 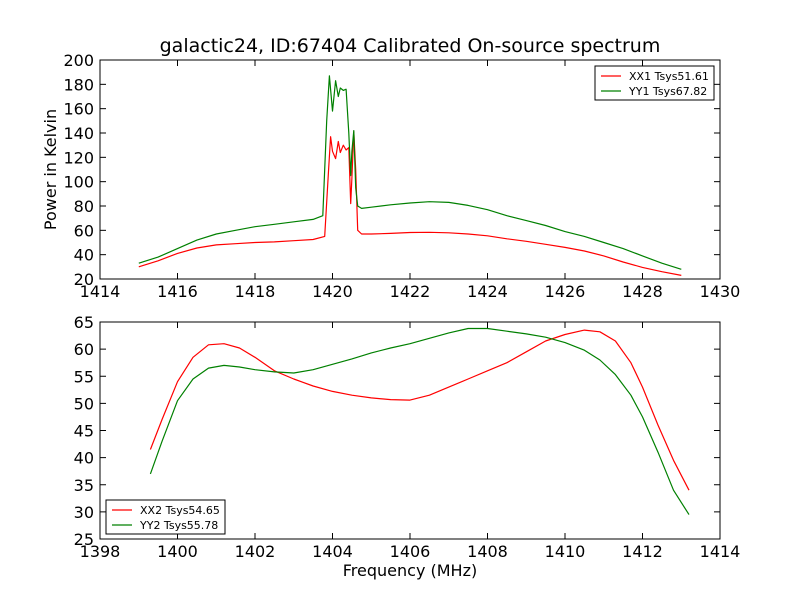 I want to click on bottom-legend-box, so click(x=165, y=517).